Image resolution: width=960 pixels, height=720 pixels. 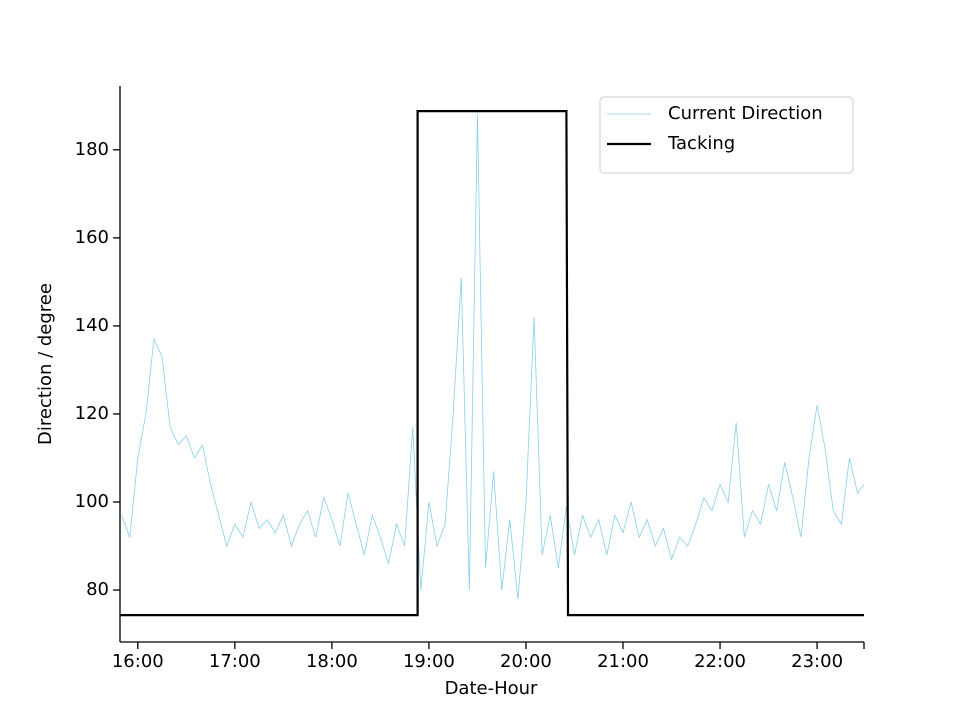 I want to click on y-tick-label: 140, so click(x=92, y=325).